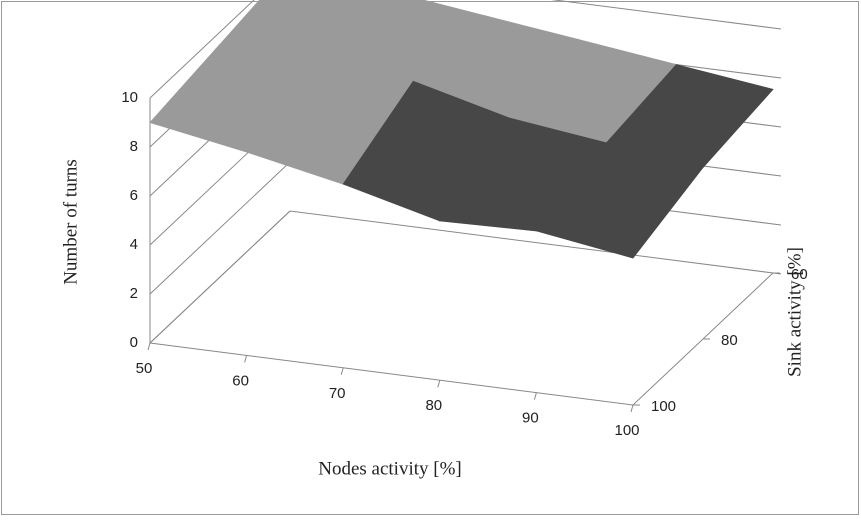  I want to click on x-tick-label: 90, so click(530, 418).